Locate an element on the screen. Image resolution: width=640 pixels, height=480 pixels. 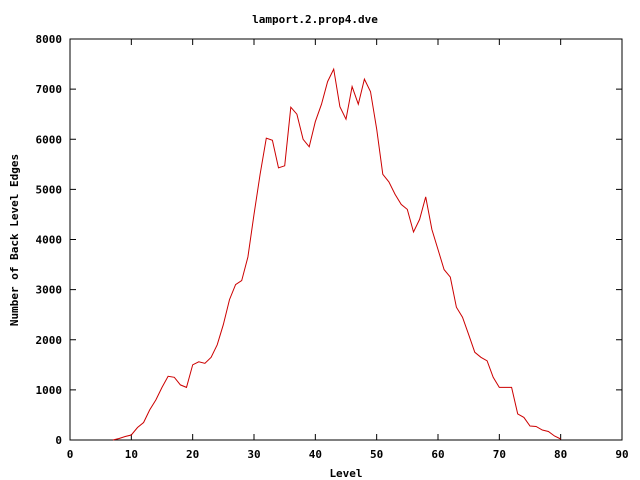
x-axis-label: Level is located at coordinates (345, 473).